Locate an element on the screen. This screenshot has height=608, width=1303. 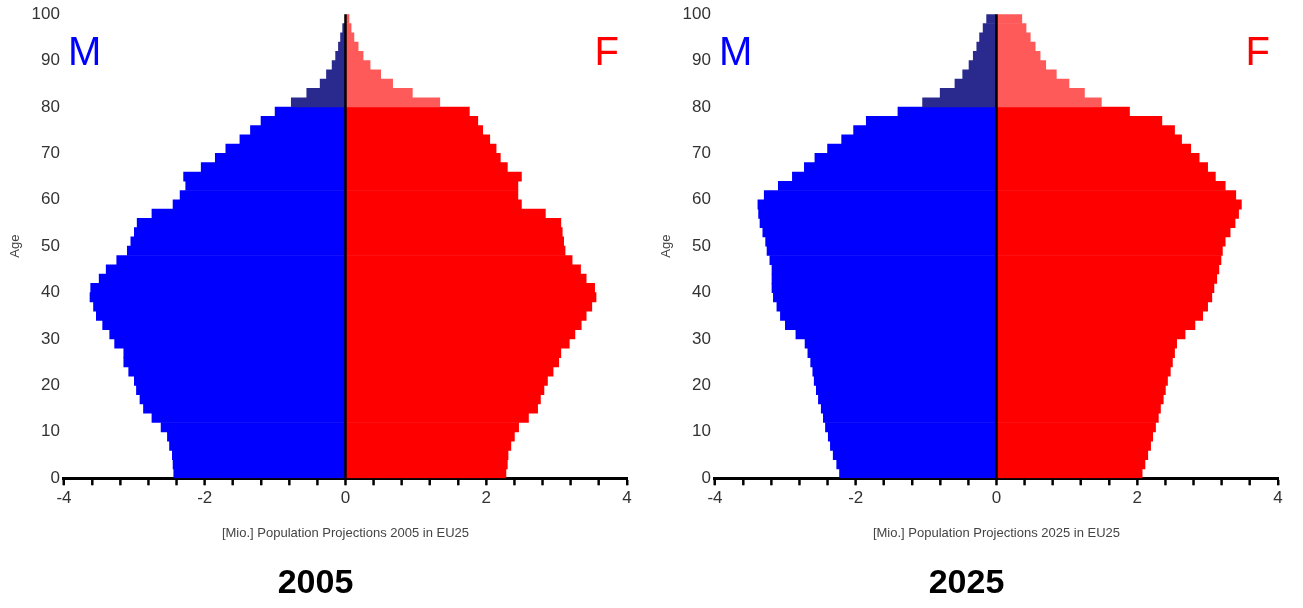
x-axis-title: [Mio.] Population Projections 2025 in EU25 is located at coordinates (996, 532).